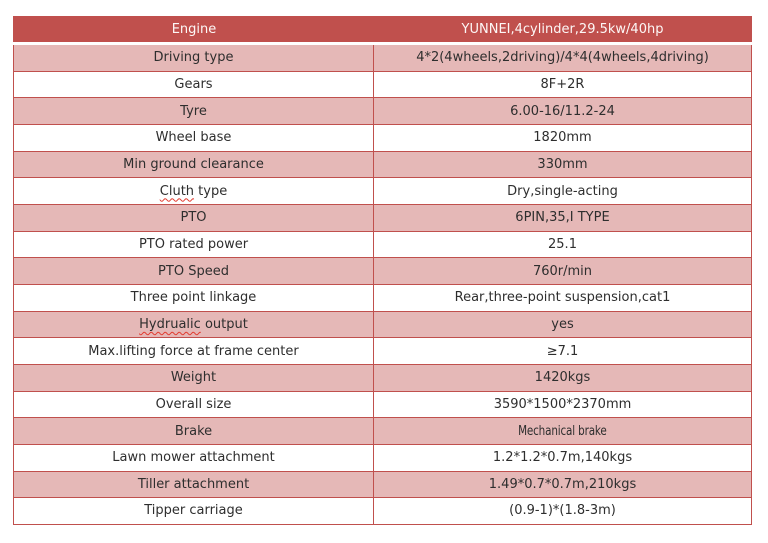 Image resolution: width=768 pixels, height=543 pixels. What do you see at coordinates (194, 377) in the screenshot?
I see `spec-label: Weight` at bounding box center [194, 377].